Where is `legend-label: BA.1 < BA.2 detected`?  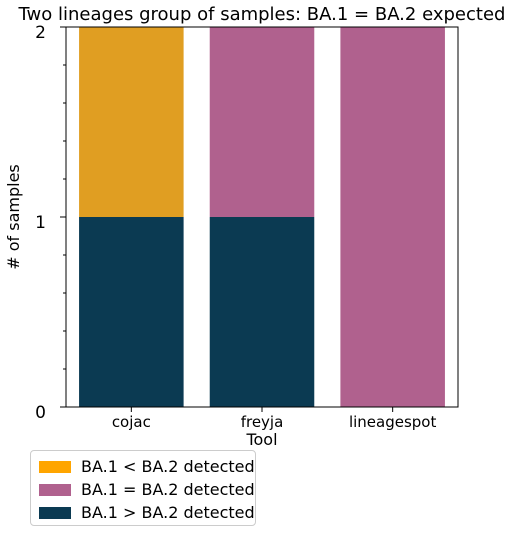 legend-label: BA.1 < BA.2 detected is located at coordinates (168, 466).